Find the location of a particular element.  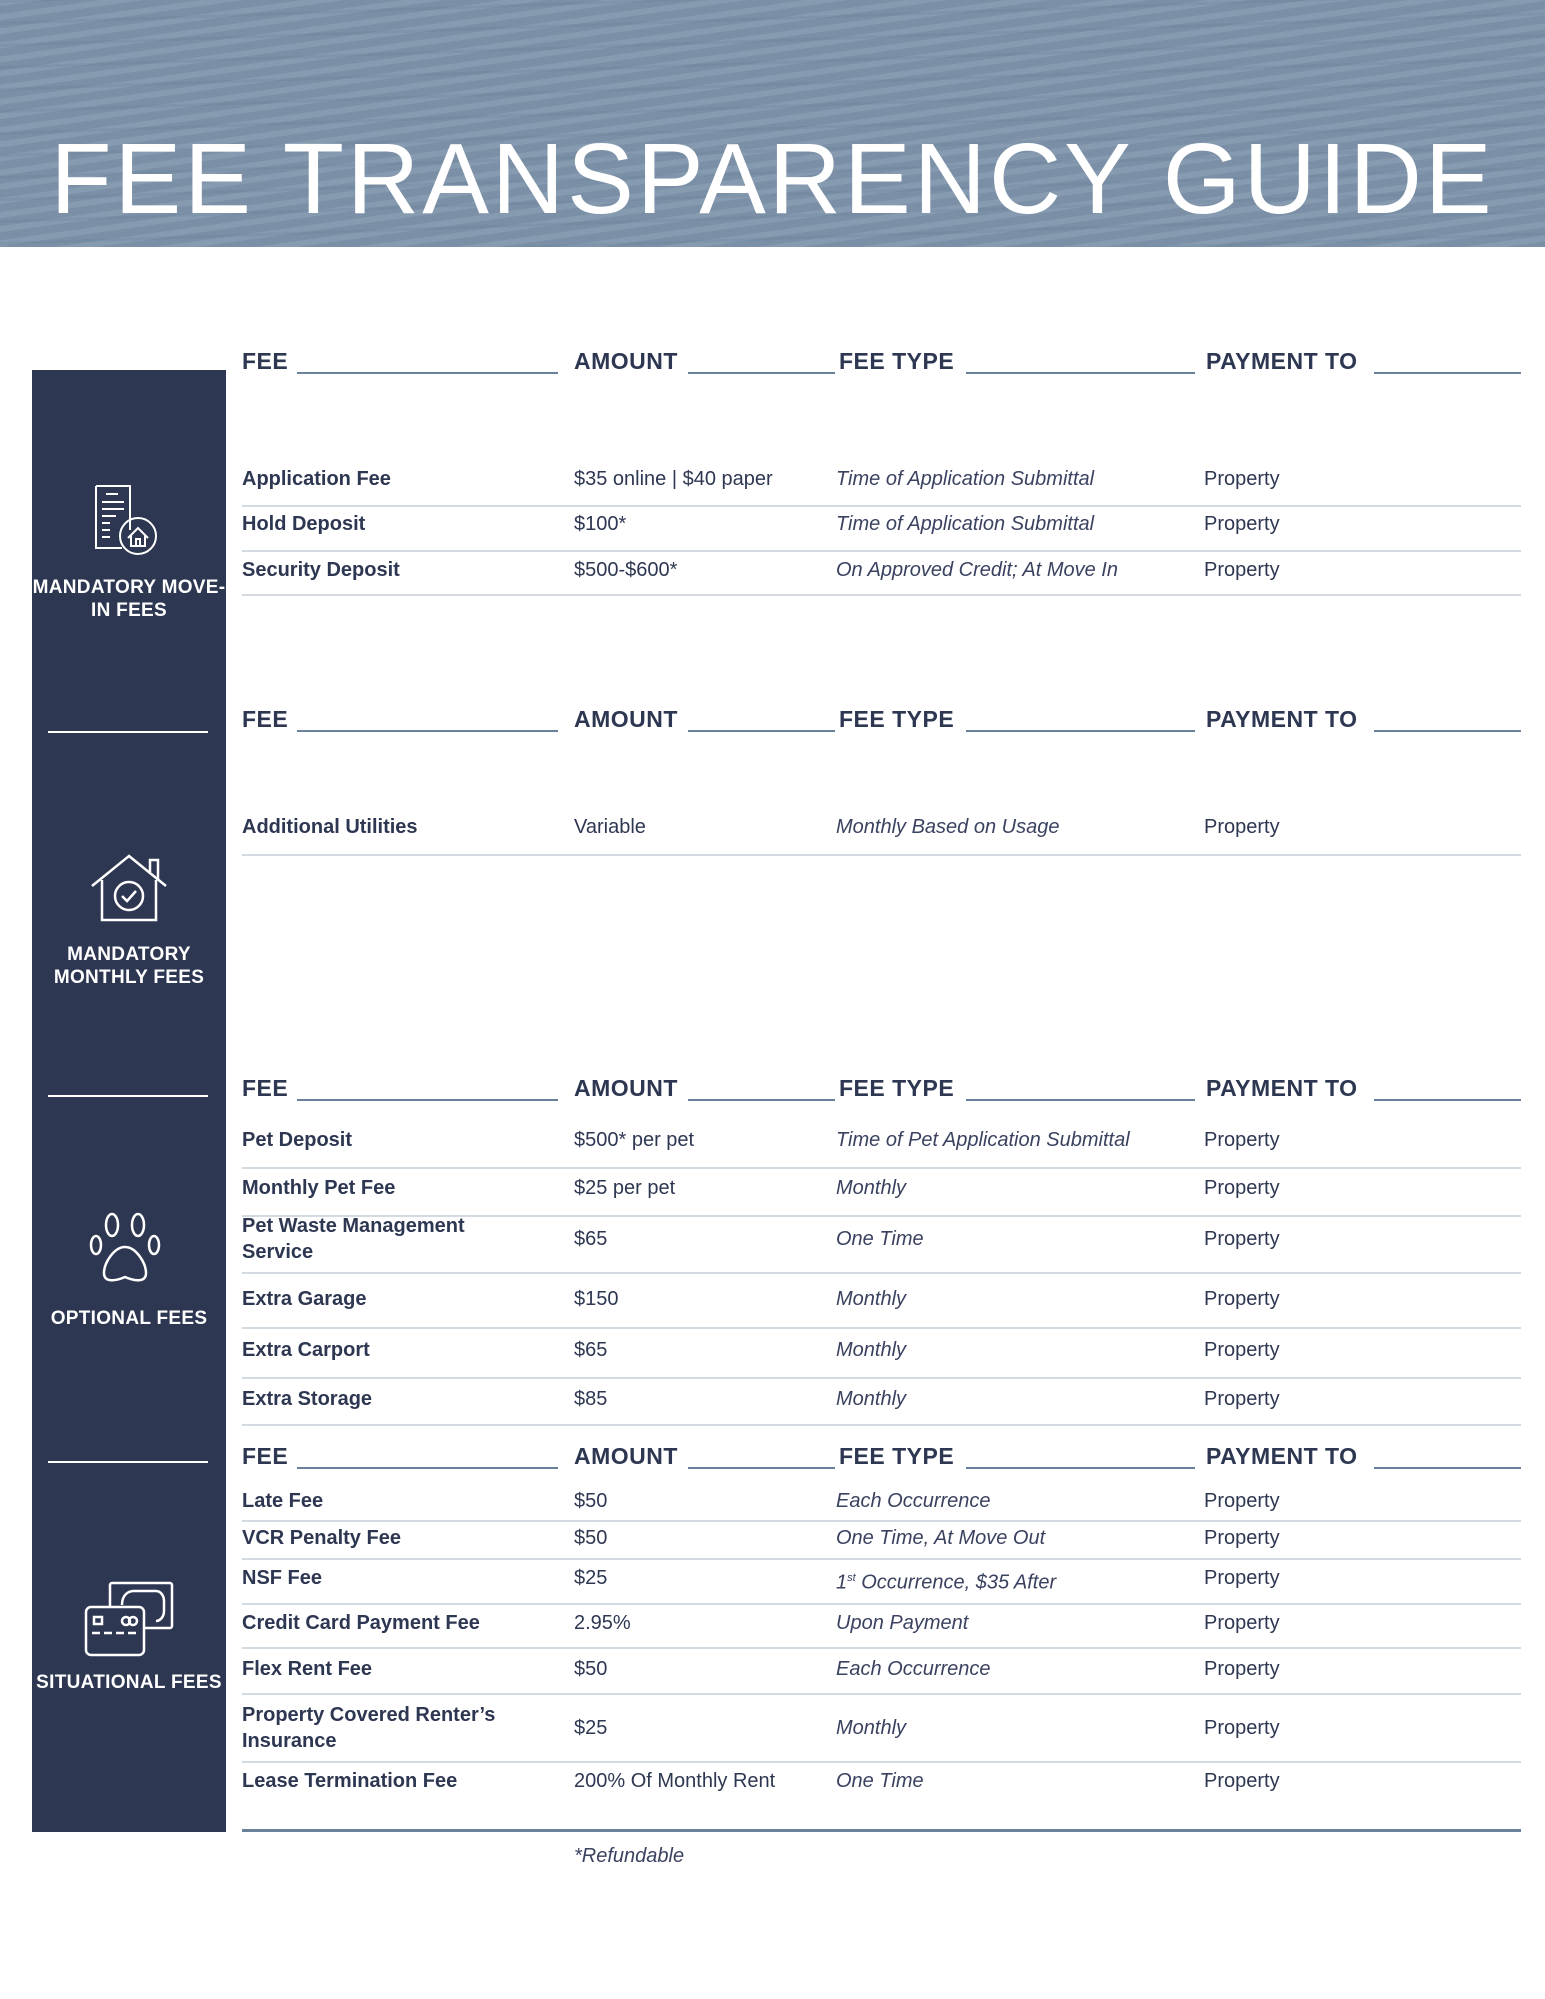

fee-type: On Approved Credit; At Move In is located at coordinates (977, 570).